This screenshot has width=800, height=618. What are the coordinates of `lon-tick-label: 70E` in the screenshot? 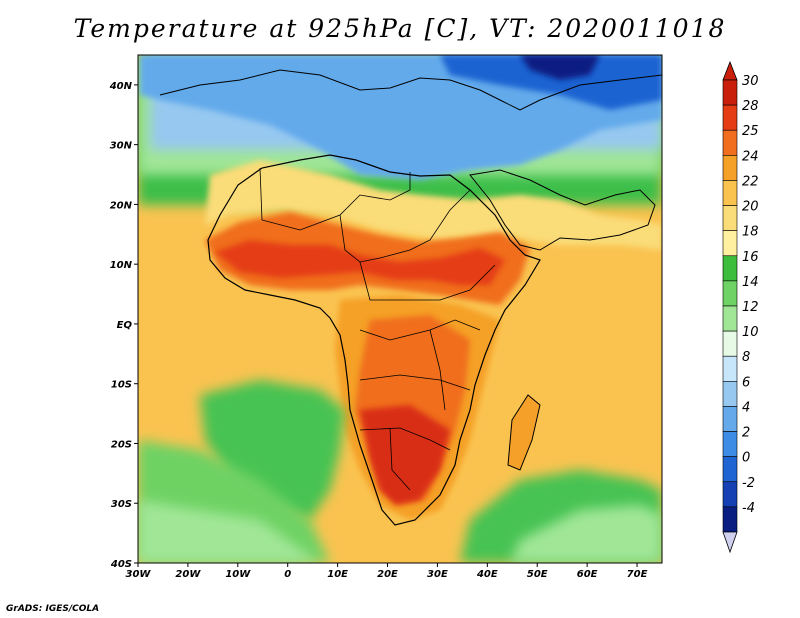 It's located at (637, 574).